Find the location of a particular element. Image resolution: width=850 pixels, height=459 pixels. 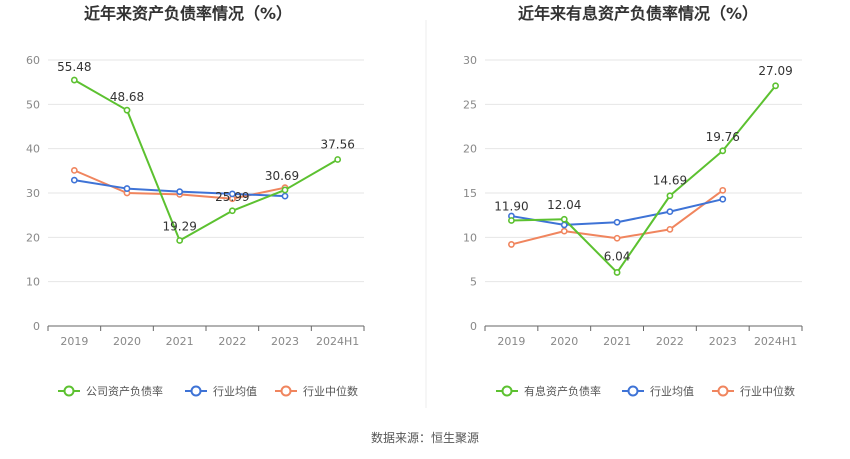

data-label: 37.56 is located at coordinates (337, 144).